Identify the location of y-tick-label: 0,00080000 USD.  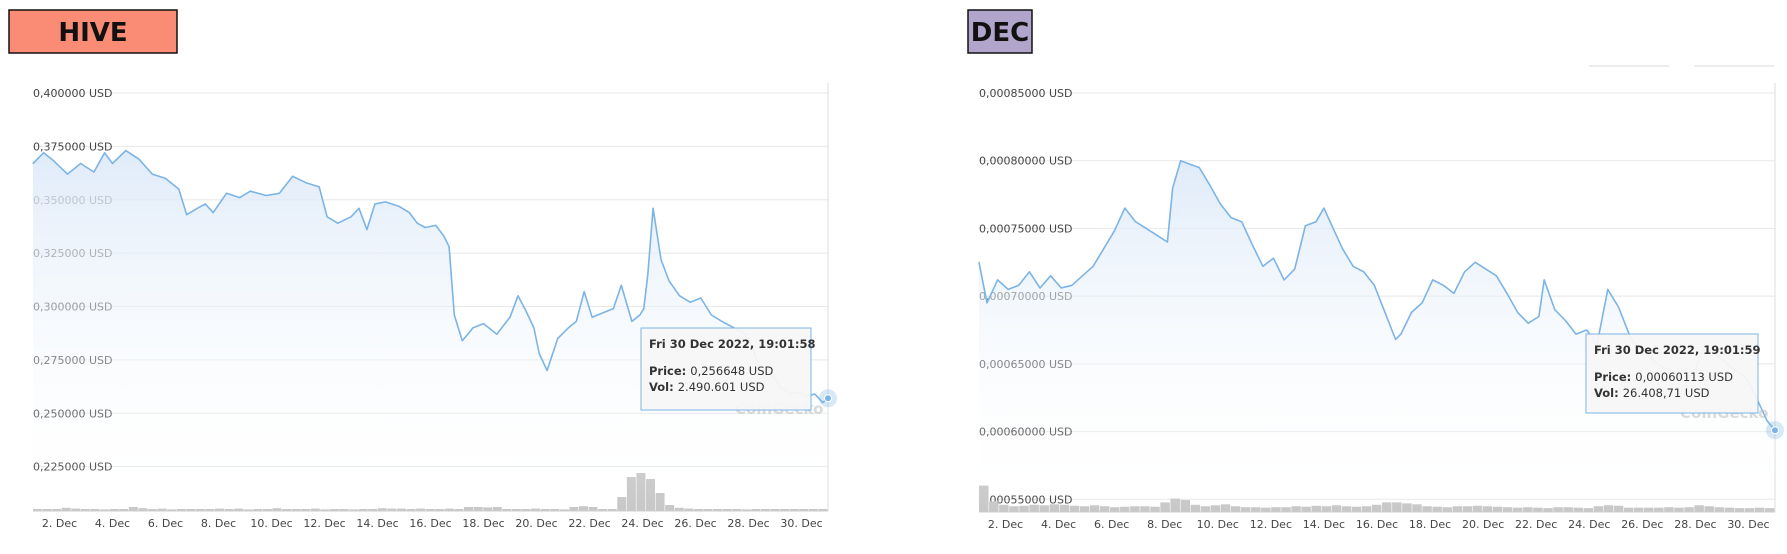
(1025, 161).